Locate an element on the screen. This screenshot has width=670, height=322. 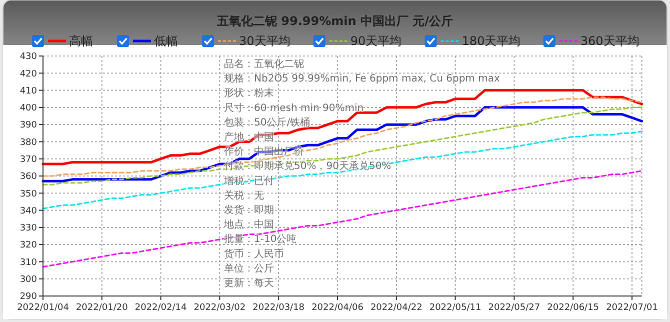
annotation: 货币：人民币 is located at coordinates (254, 254).